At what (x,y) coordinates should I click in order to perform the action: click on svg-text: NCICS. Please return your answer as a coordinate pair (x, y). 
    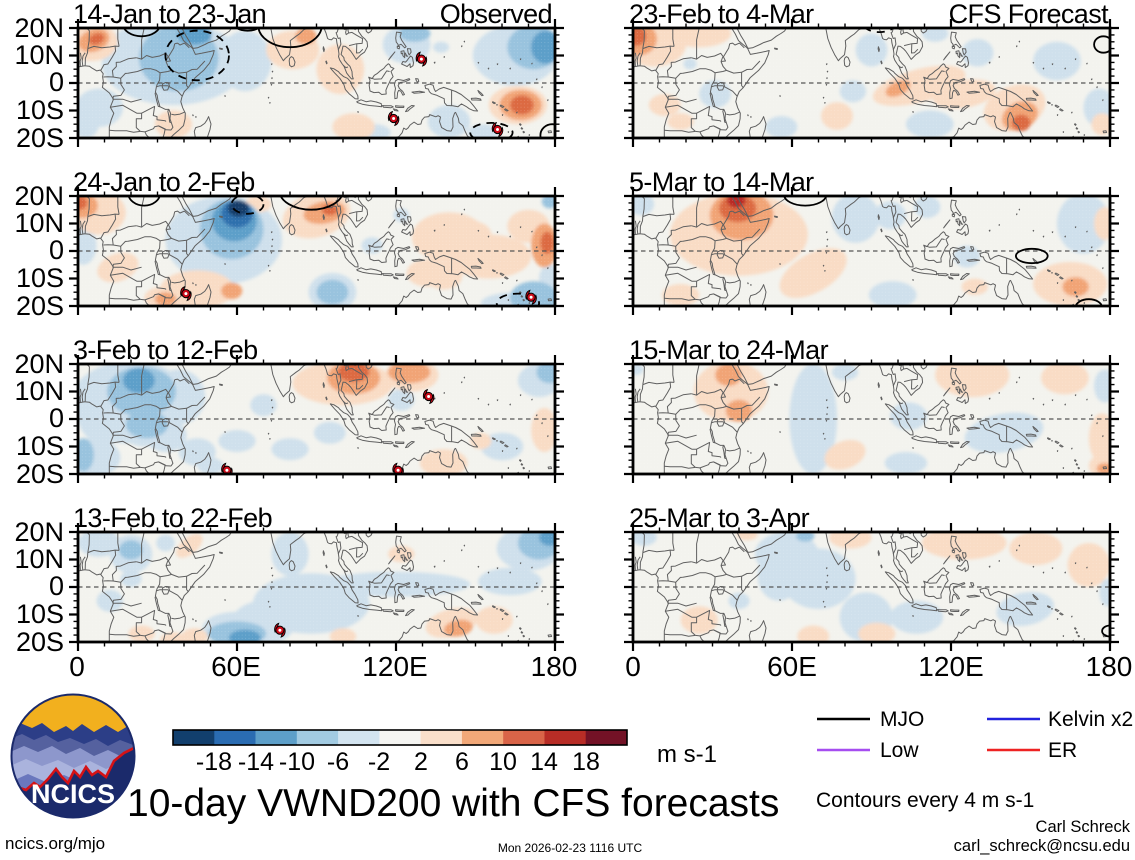
    Looking at the image, I should click on (73, 794).